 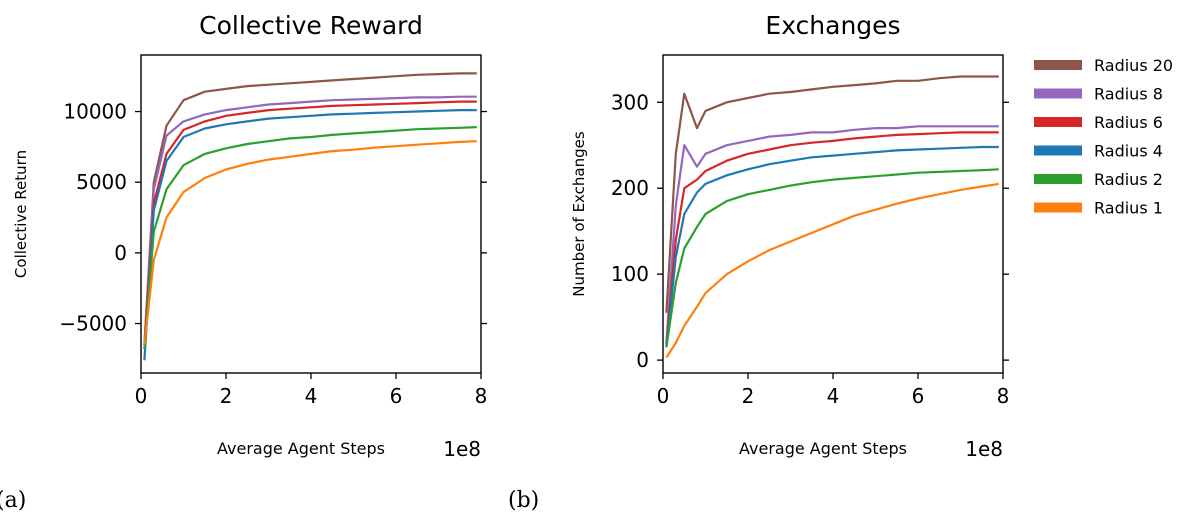 What do you see at coordinates (95, 112) in the screenshot?
I see `y-tick-label: 10000` at bounding box center [95, 112].